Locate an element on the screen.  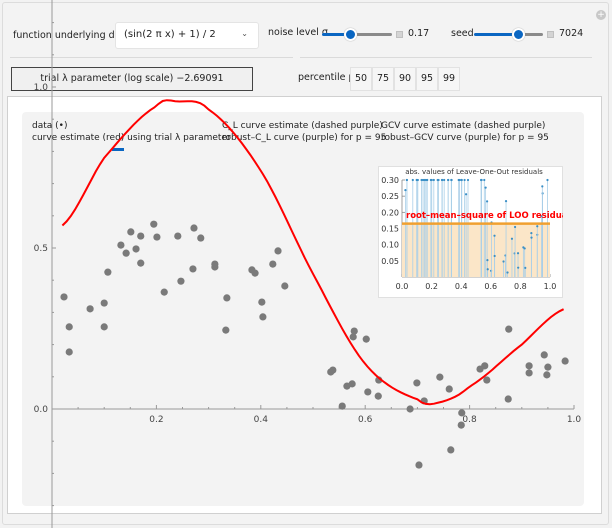
function-label: function underlying data is located at coordinates (72, 35).